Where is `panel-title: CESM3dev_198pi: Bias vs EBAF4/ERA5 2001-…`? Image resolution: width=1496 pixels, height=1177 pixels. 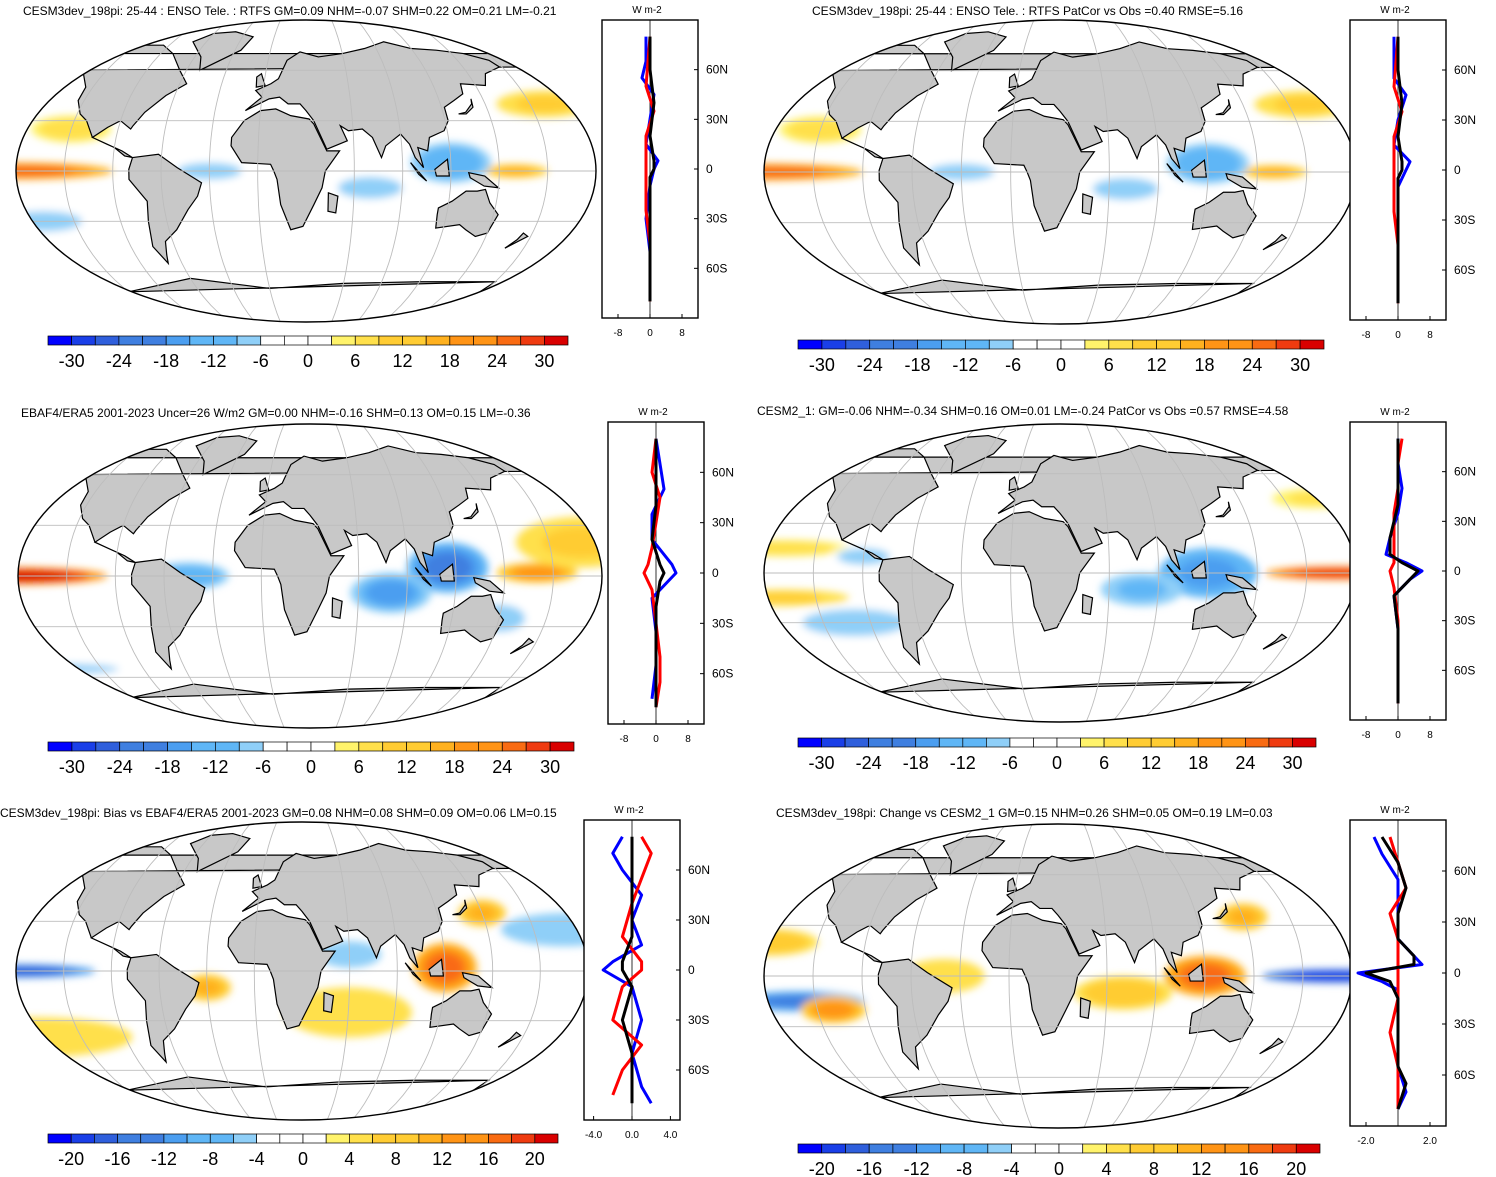 panel-title: CESM3dev_198pi: Bias vs EBAF4/ERA5 2001-… is located at coordinates (278, 813).